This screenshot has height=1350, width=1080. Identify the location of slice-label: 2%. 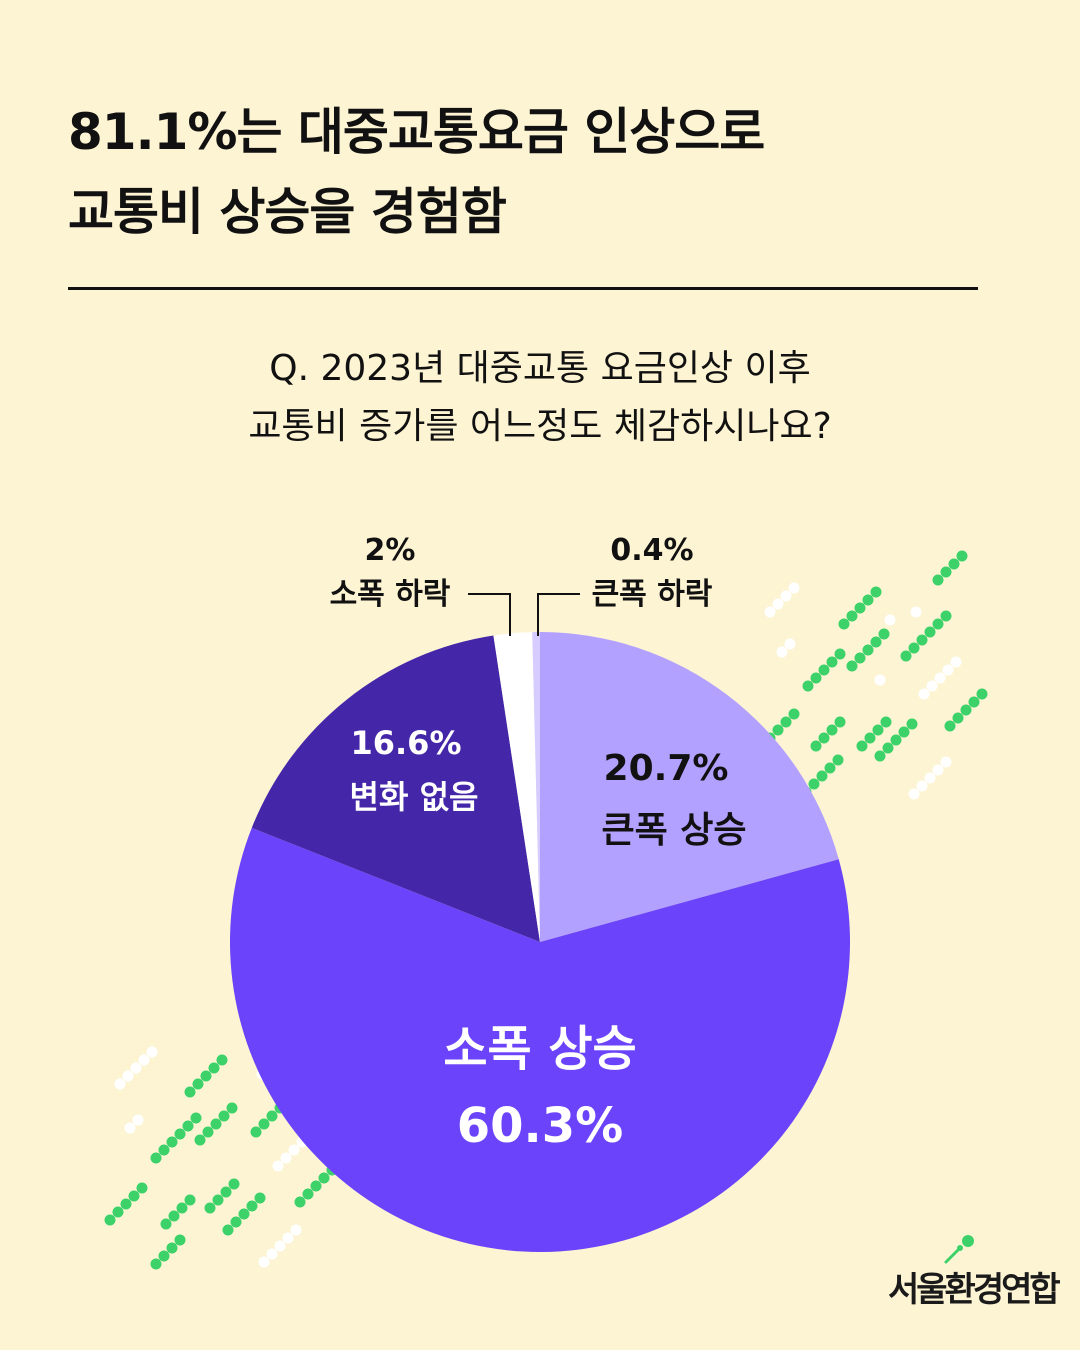
(390, 550).